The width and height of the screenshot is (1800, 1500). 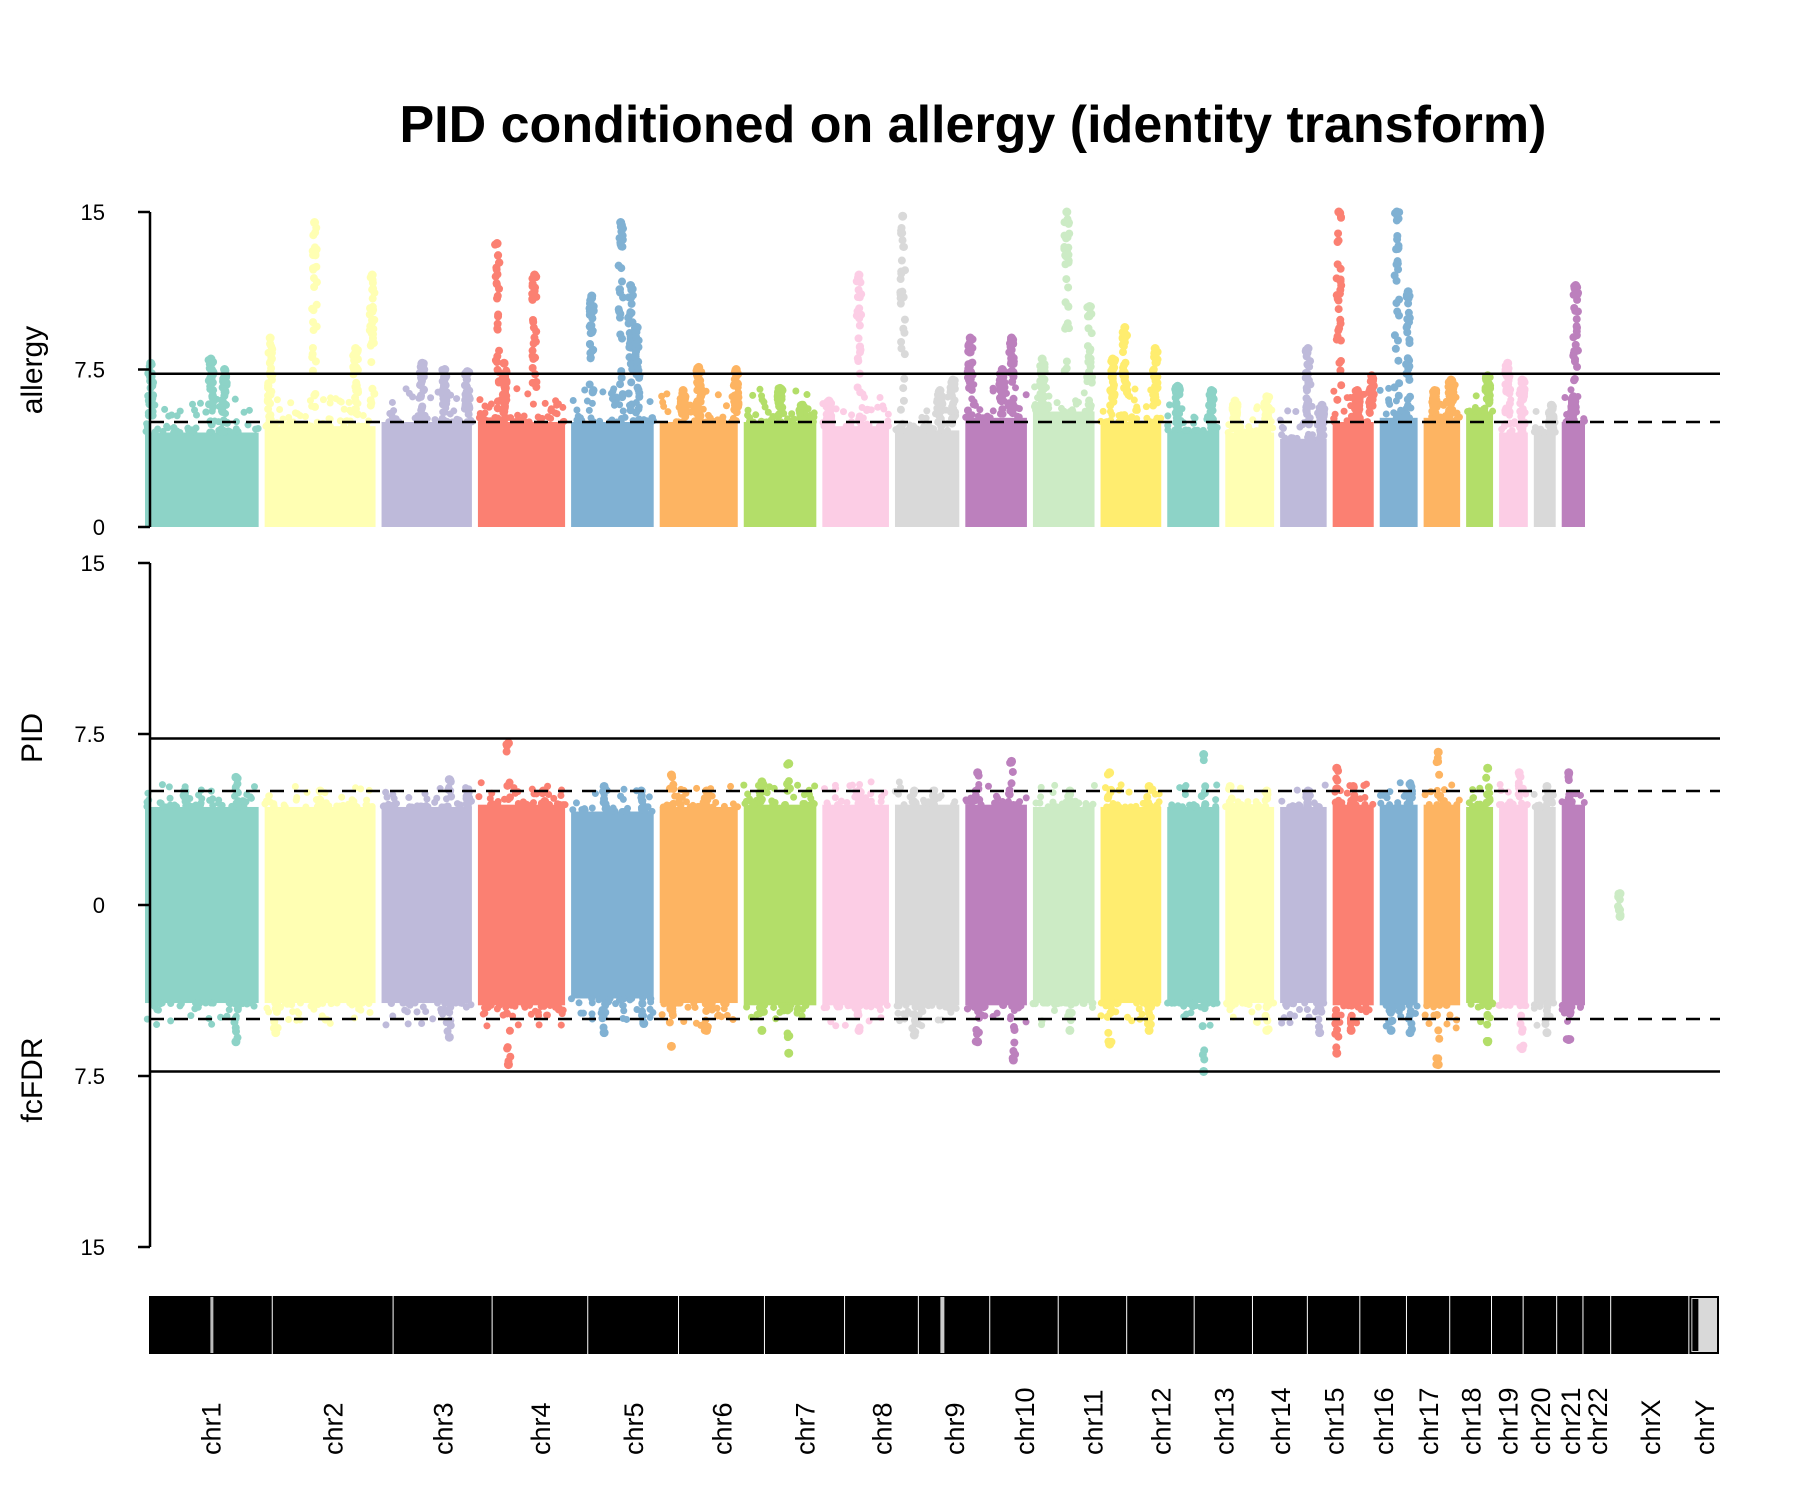 What do you see at coordinates (1544, 905) in the screenshot?
I see `chr21-pid-band` at bounding box center [1544, 905].